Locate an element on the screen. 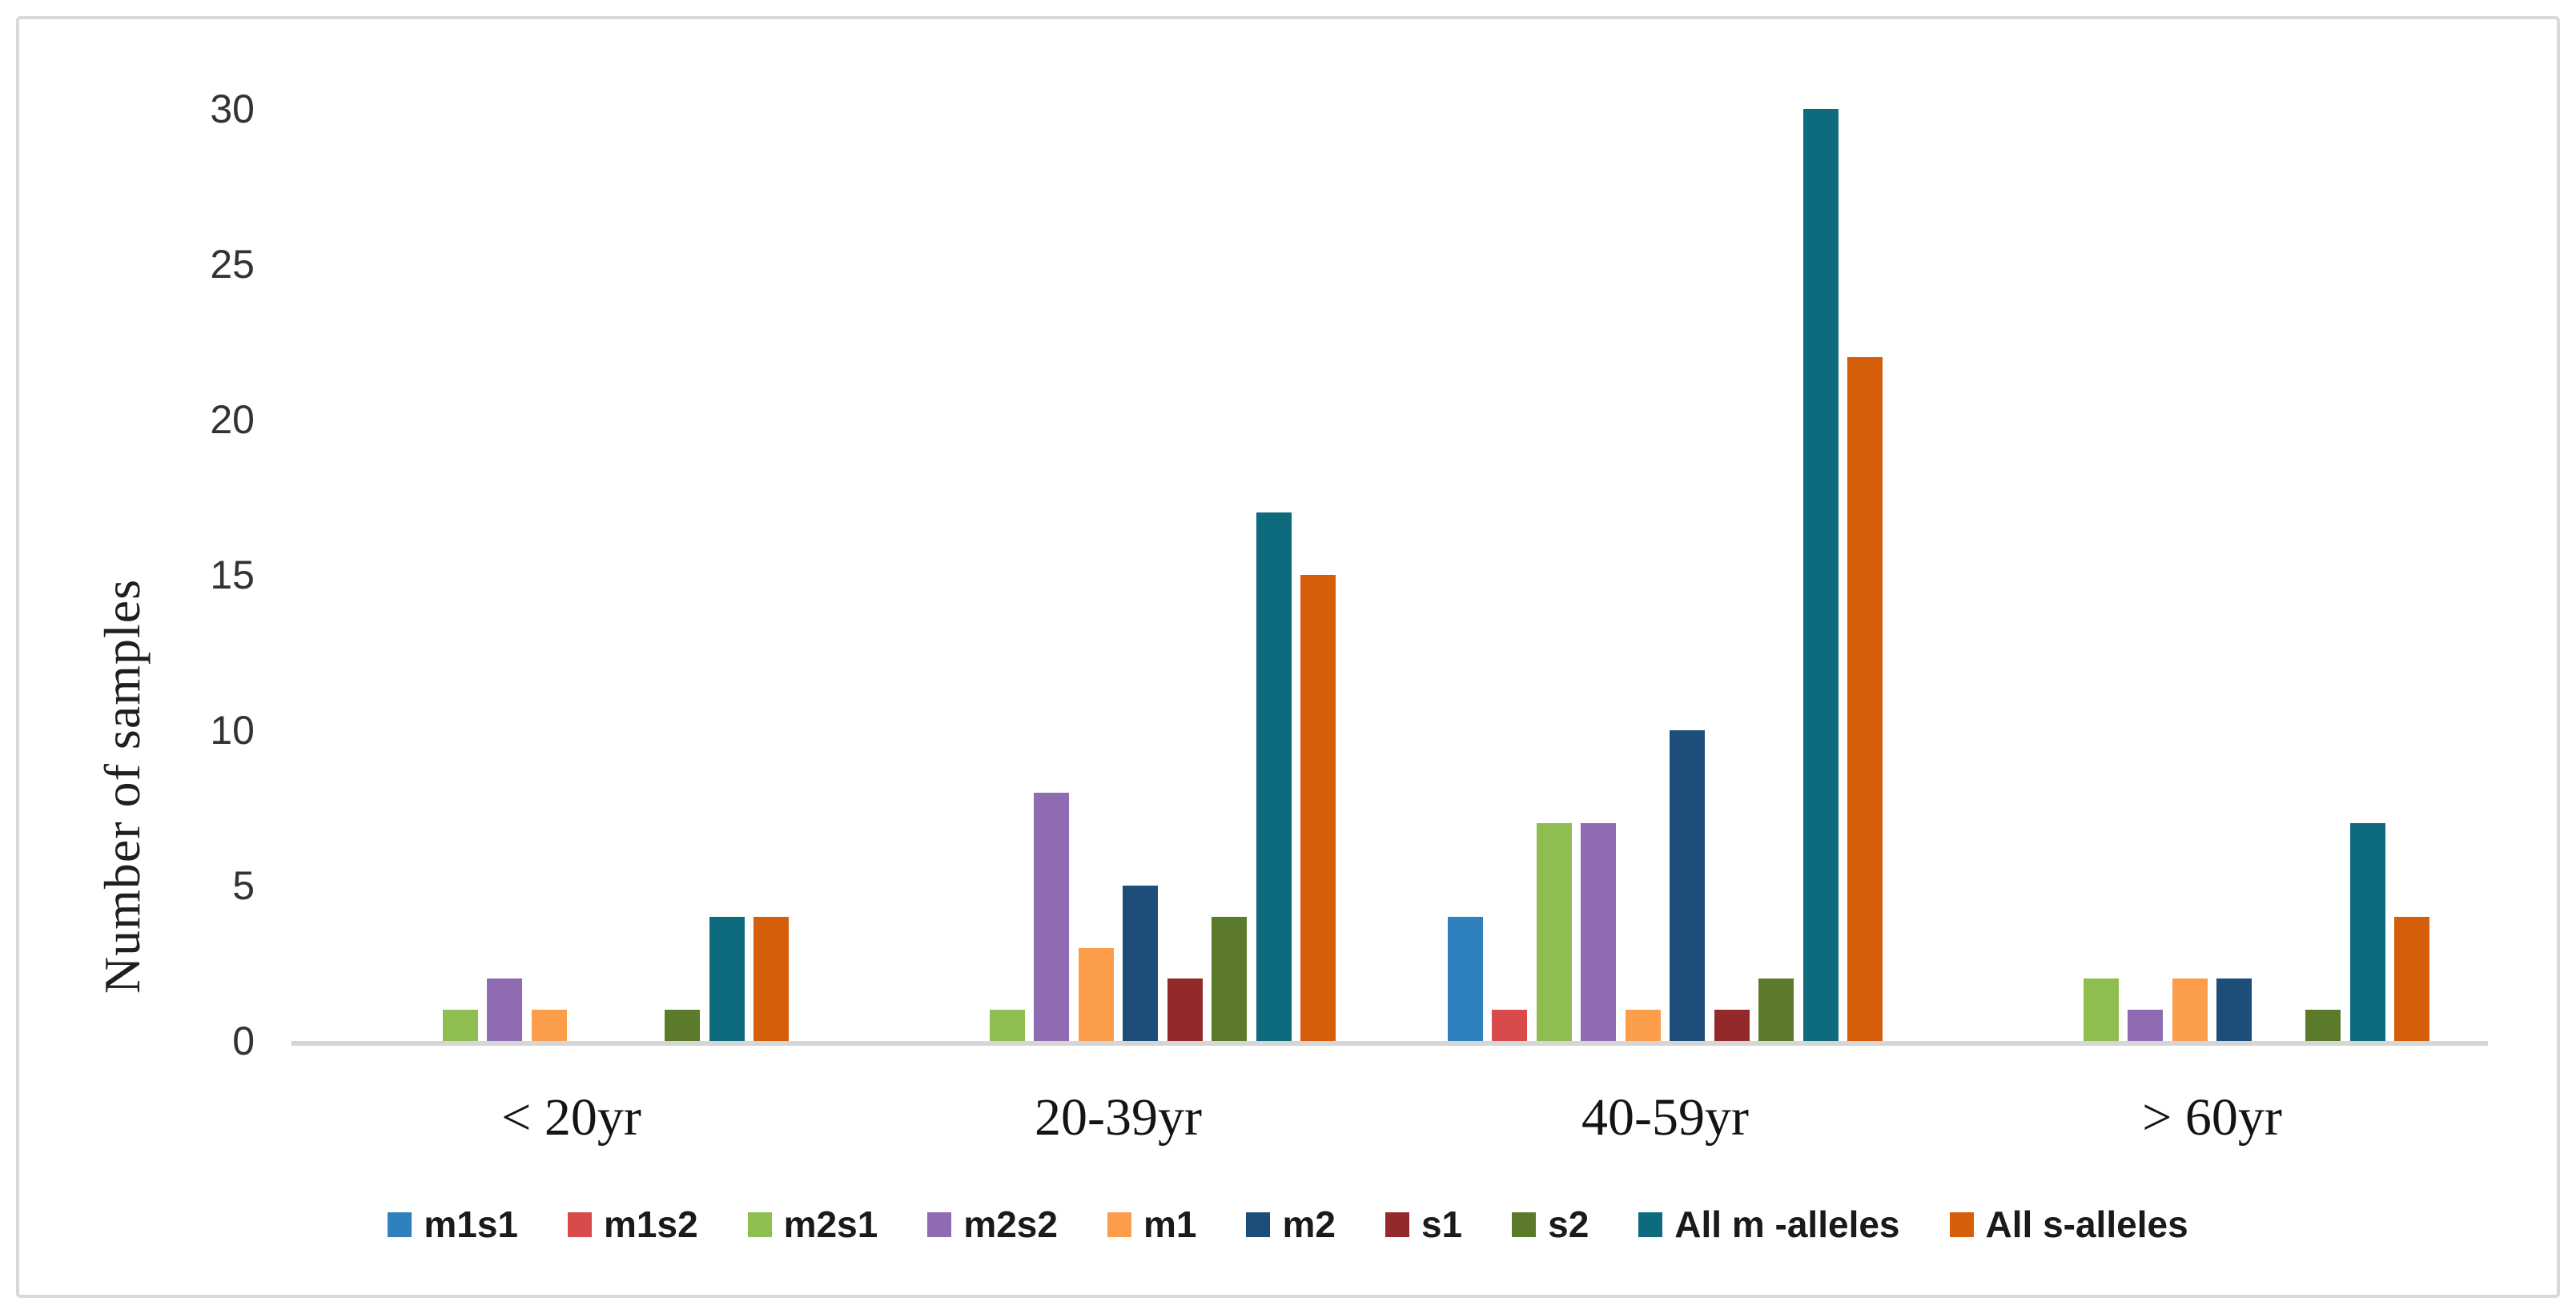  legend-item: s1 is located at coordinates (1423, 1224).